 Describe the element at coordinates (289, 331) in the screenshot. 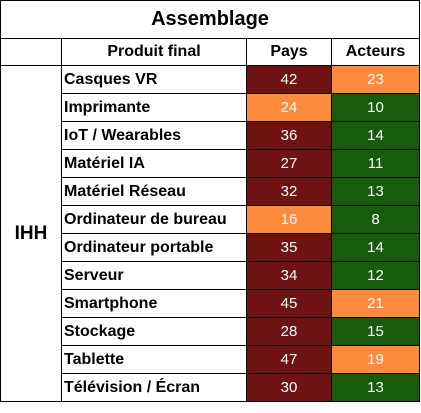

I see `pays-value-cell: 28` at that location.